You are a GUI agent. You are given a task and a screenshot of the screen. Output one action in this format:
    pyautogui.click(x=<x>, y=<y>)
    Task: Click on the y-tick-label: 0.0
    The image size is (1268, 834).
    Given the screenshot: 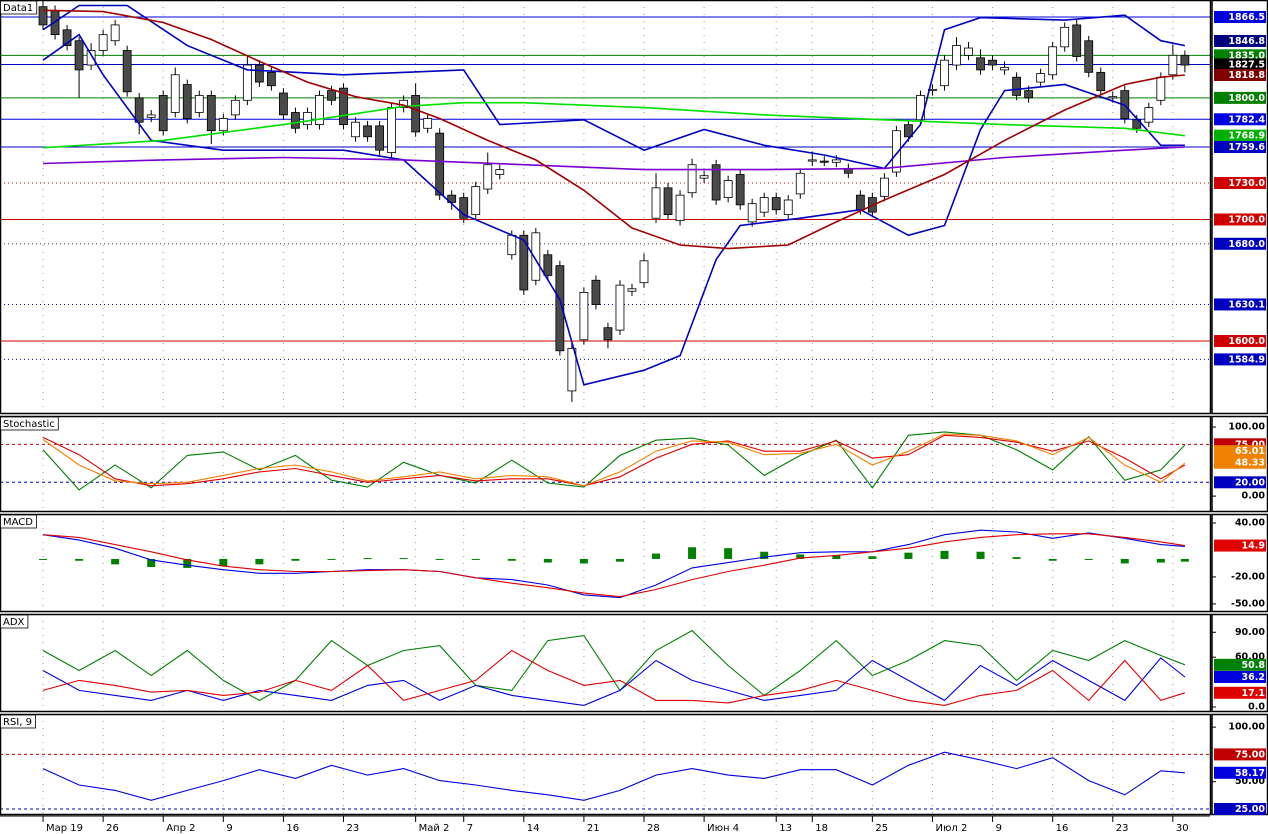 What is the action you would take?
    pyautogui.click(x=1256, y=707)
    